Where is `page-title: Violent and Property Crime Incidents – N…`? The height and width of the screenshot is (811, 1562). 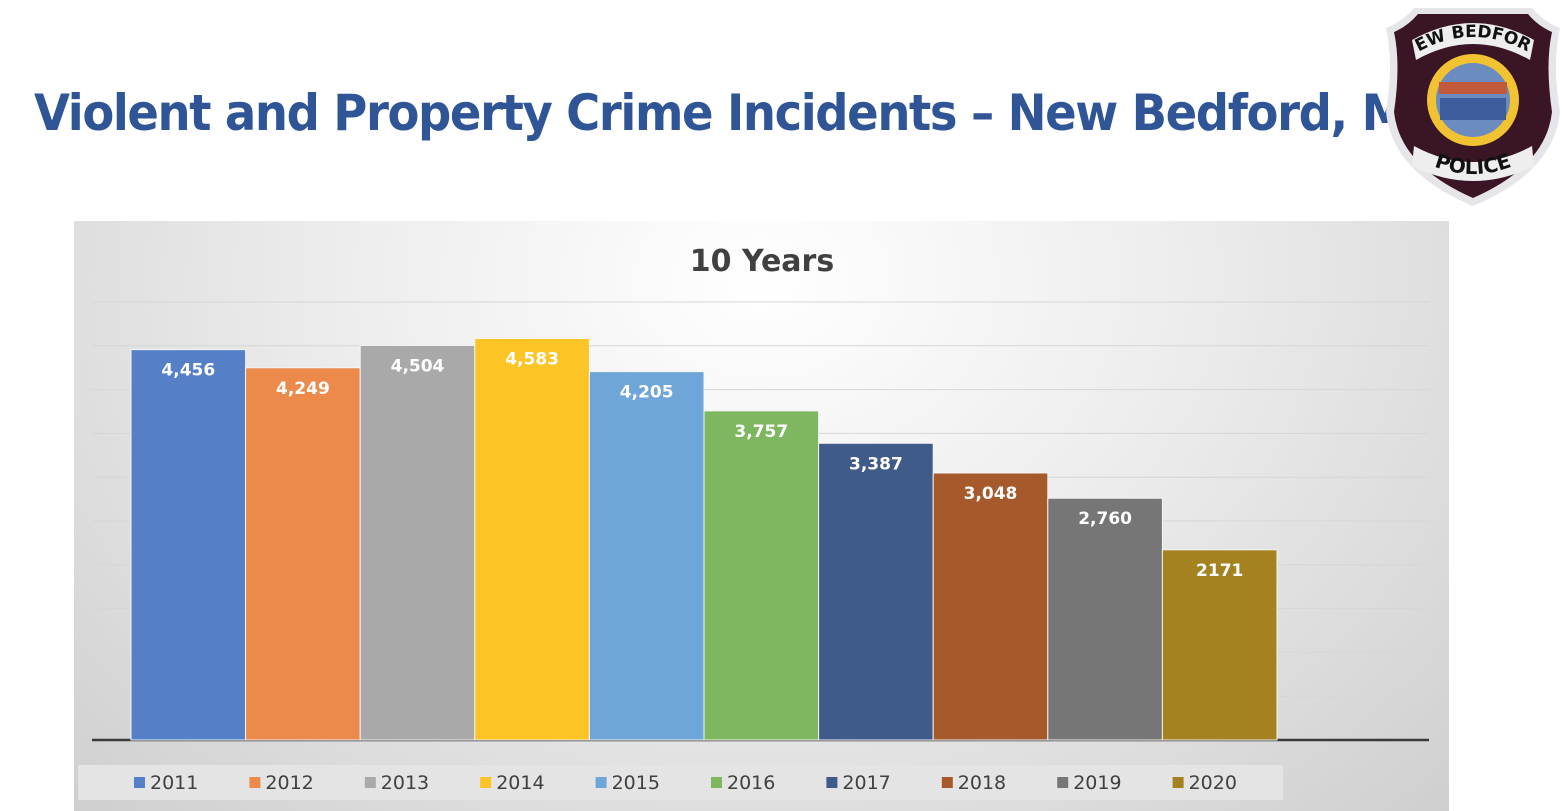 page-title: Violent and Property Crime Incidents – N… is located at coordinates (738, 113).